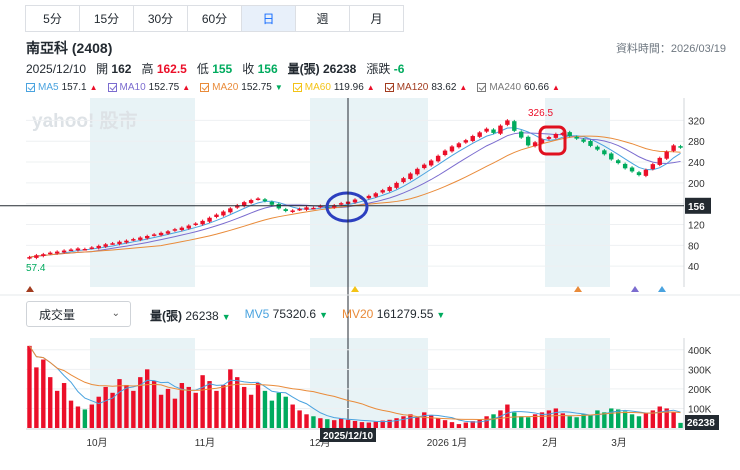  Describe the element at coordinates (297, 315) in the screenshot. I see `volume-legend: 量(張) 26238 ▼ MV5 75320.6 ▼ MV20 161279.55 ▼` at that location.